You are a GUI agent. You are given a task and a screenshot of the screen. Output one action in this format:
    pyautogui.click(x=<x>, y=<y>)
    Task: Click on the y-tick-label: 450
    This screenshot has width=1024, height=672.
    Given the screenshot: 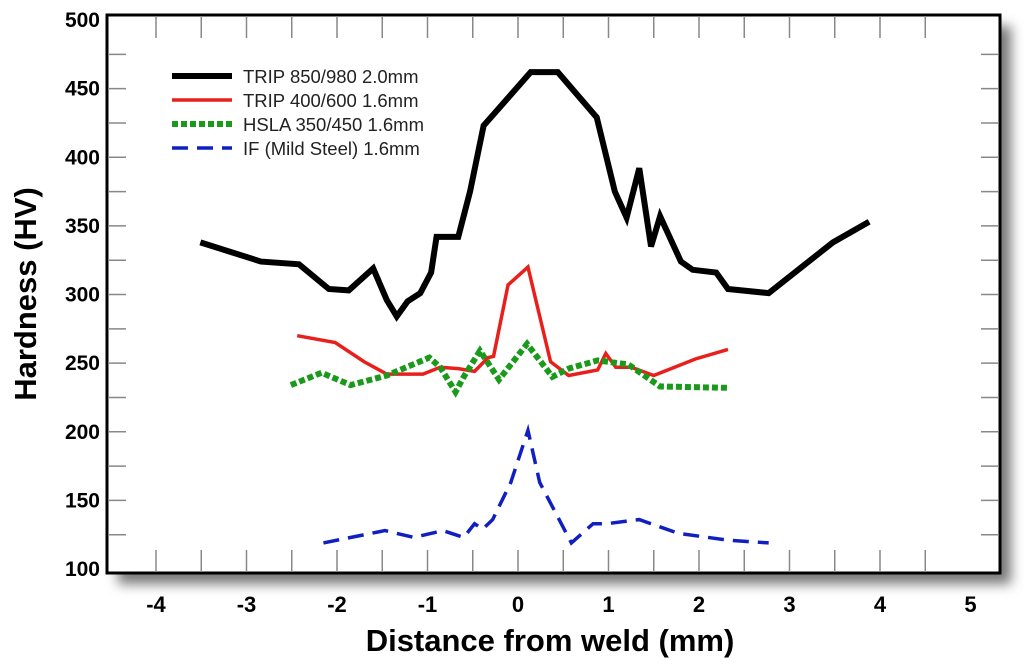 What is the action you would take?
    pyautogui.click(x=82, y=89)
    